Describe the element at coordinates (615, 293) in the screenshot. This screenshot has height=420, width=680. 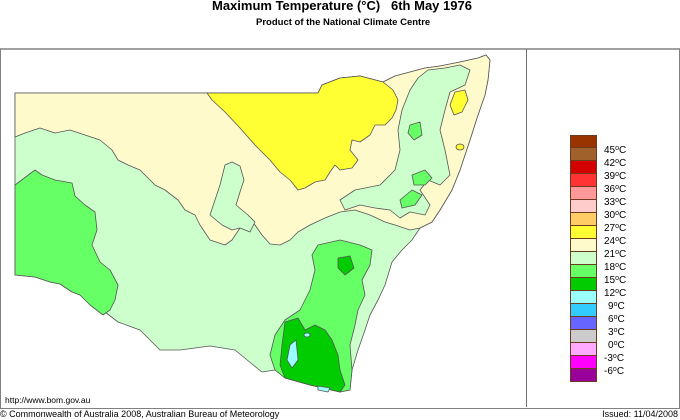
I see `legend-label: 12oC` at that location.